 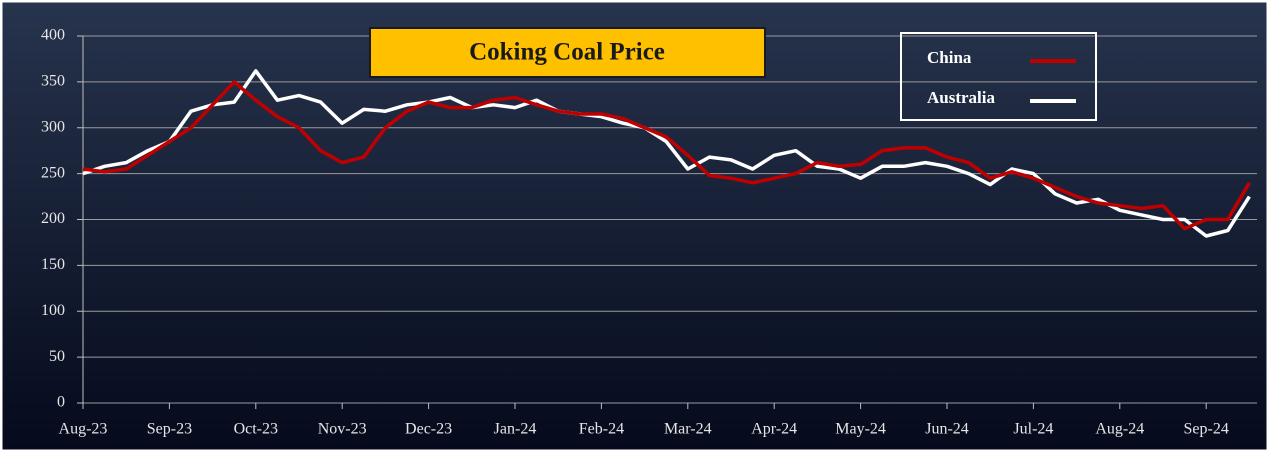 I want to click on x-tick-label: Aug-23, so click(x=83, y=429).